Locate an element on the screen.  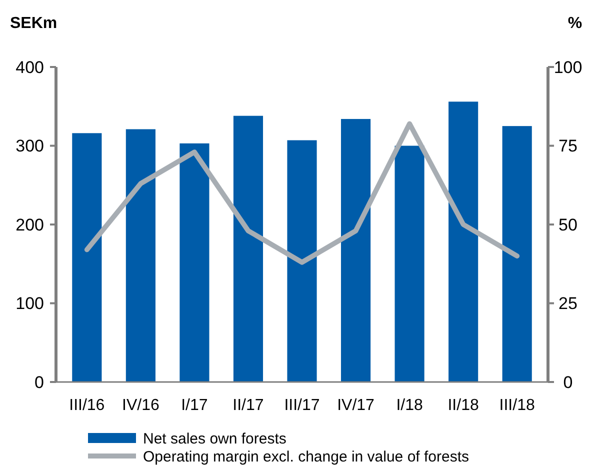
y-tick-label: 400 is located at coordinates (30, 67).